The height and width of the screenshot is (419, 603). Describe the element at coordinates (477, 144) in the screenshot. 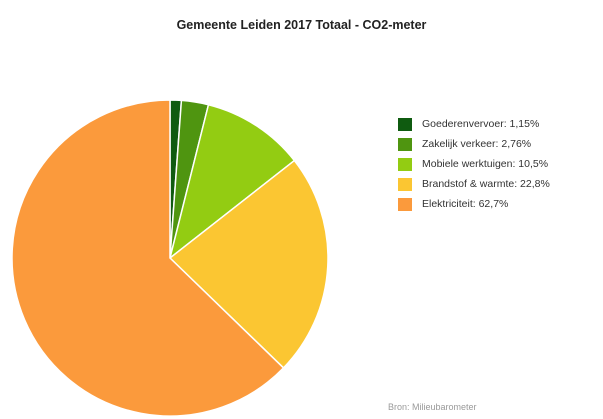

I see `legend-label-1: Zakelijk verkeer: 2,76%` at that location.